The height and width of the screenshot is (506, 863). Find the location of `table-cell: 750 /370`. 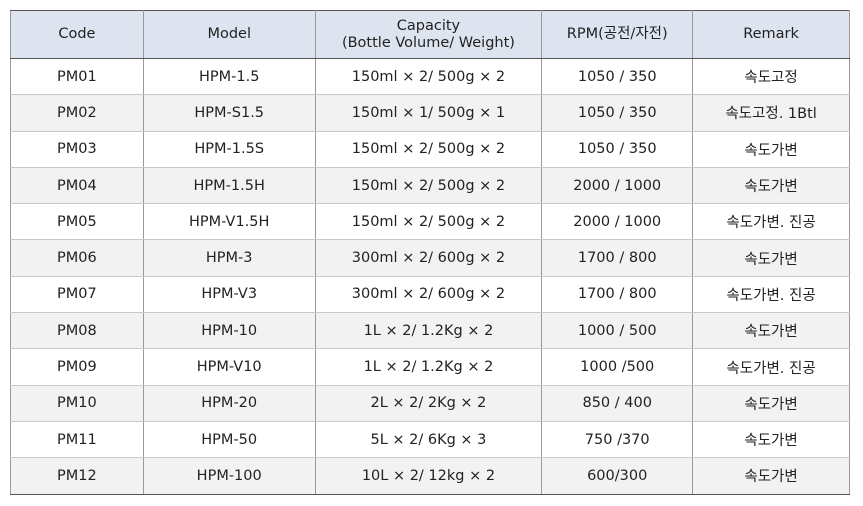

table-cell: 750 /370 is located at coordinates (617, 440).